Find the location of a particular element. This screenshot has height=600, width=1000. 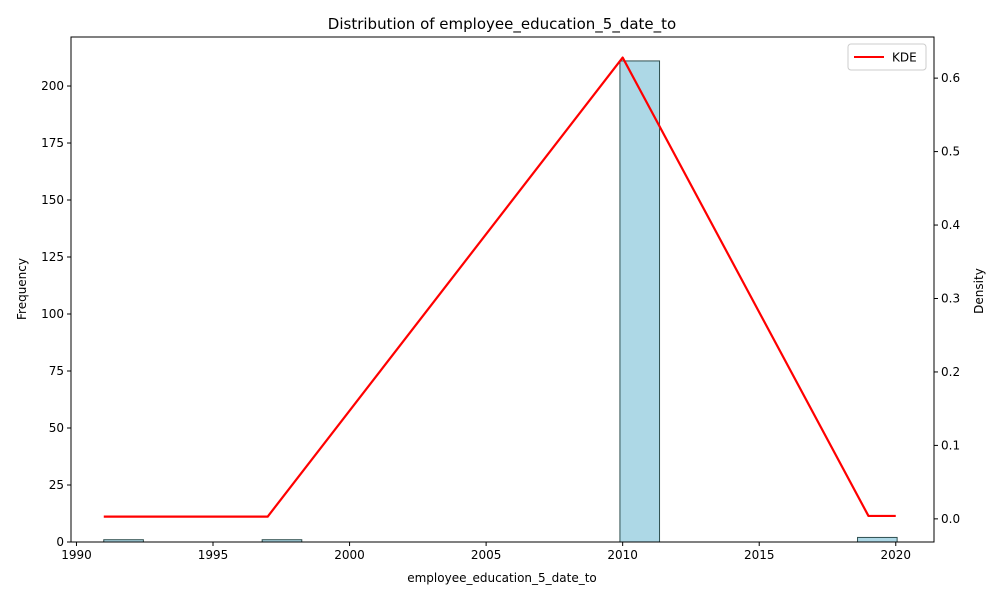

y-tick-label: 150 is located at coordinates (52, 200).